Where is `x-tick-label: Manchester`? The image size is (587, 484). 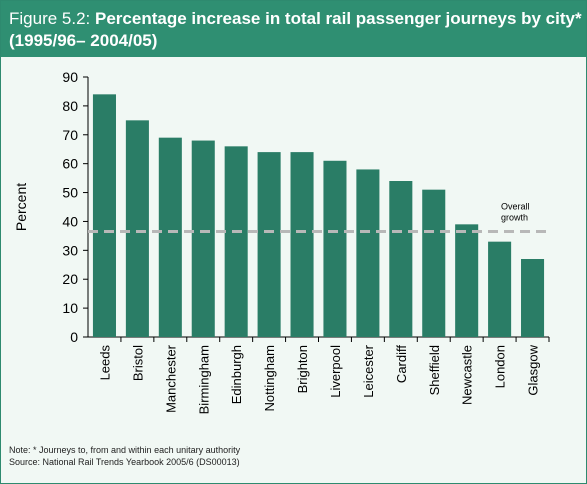
x-tick-label: Manchester is located at coordinates (170, 378).